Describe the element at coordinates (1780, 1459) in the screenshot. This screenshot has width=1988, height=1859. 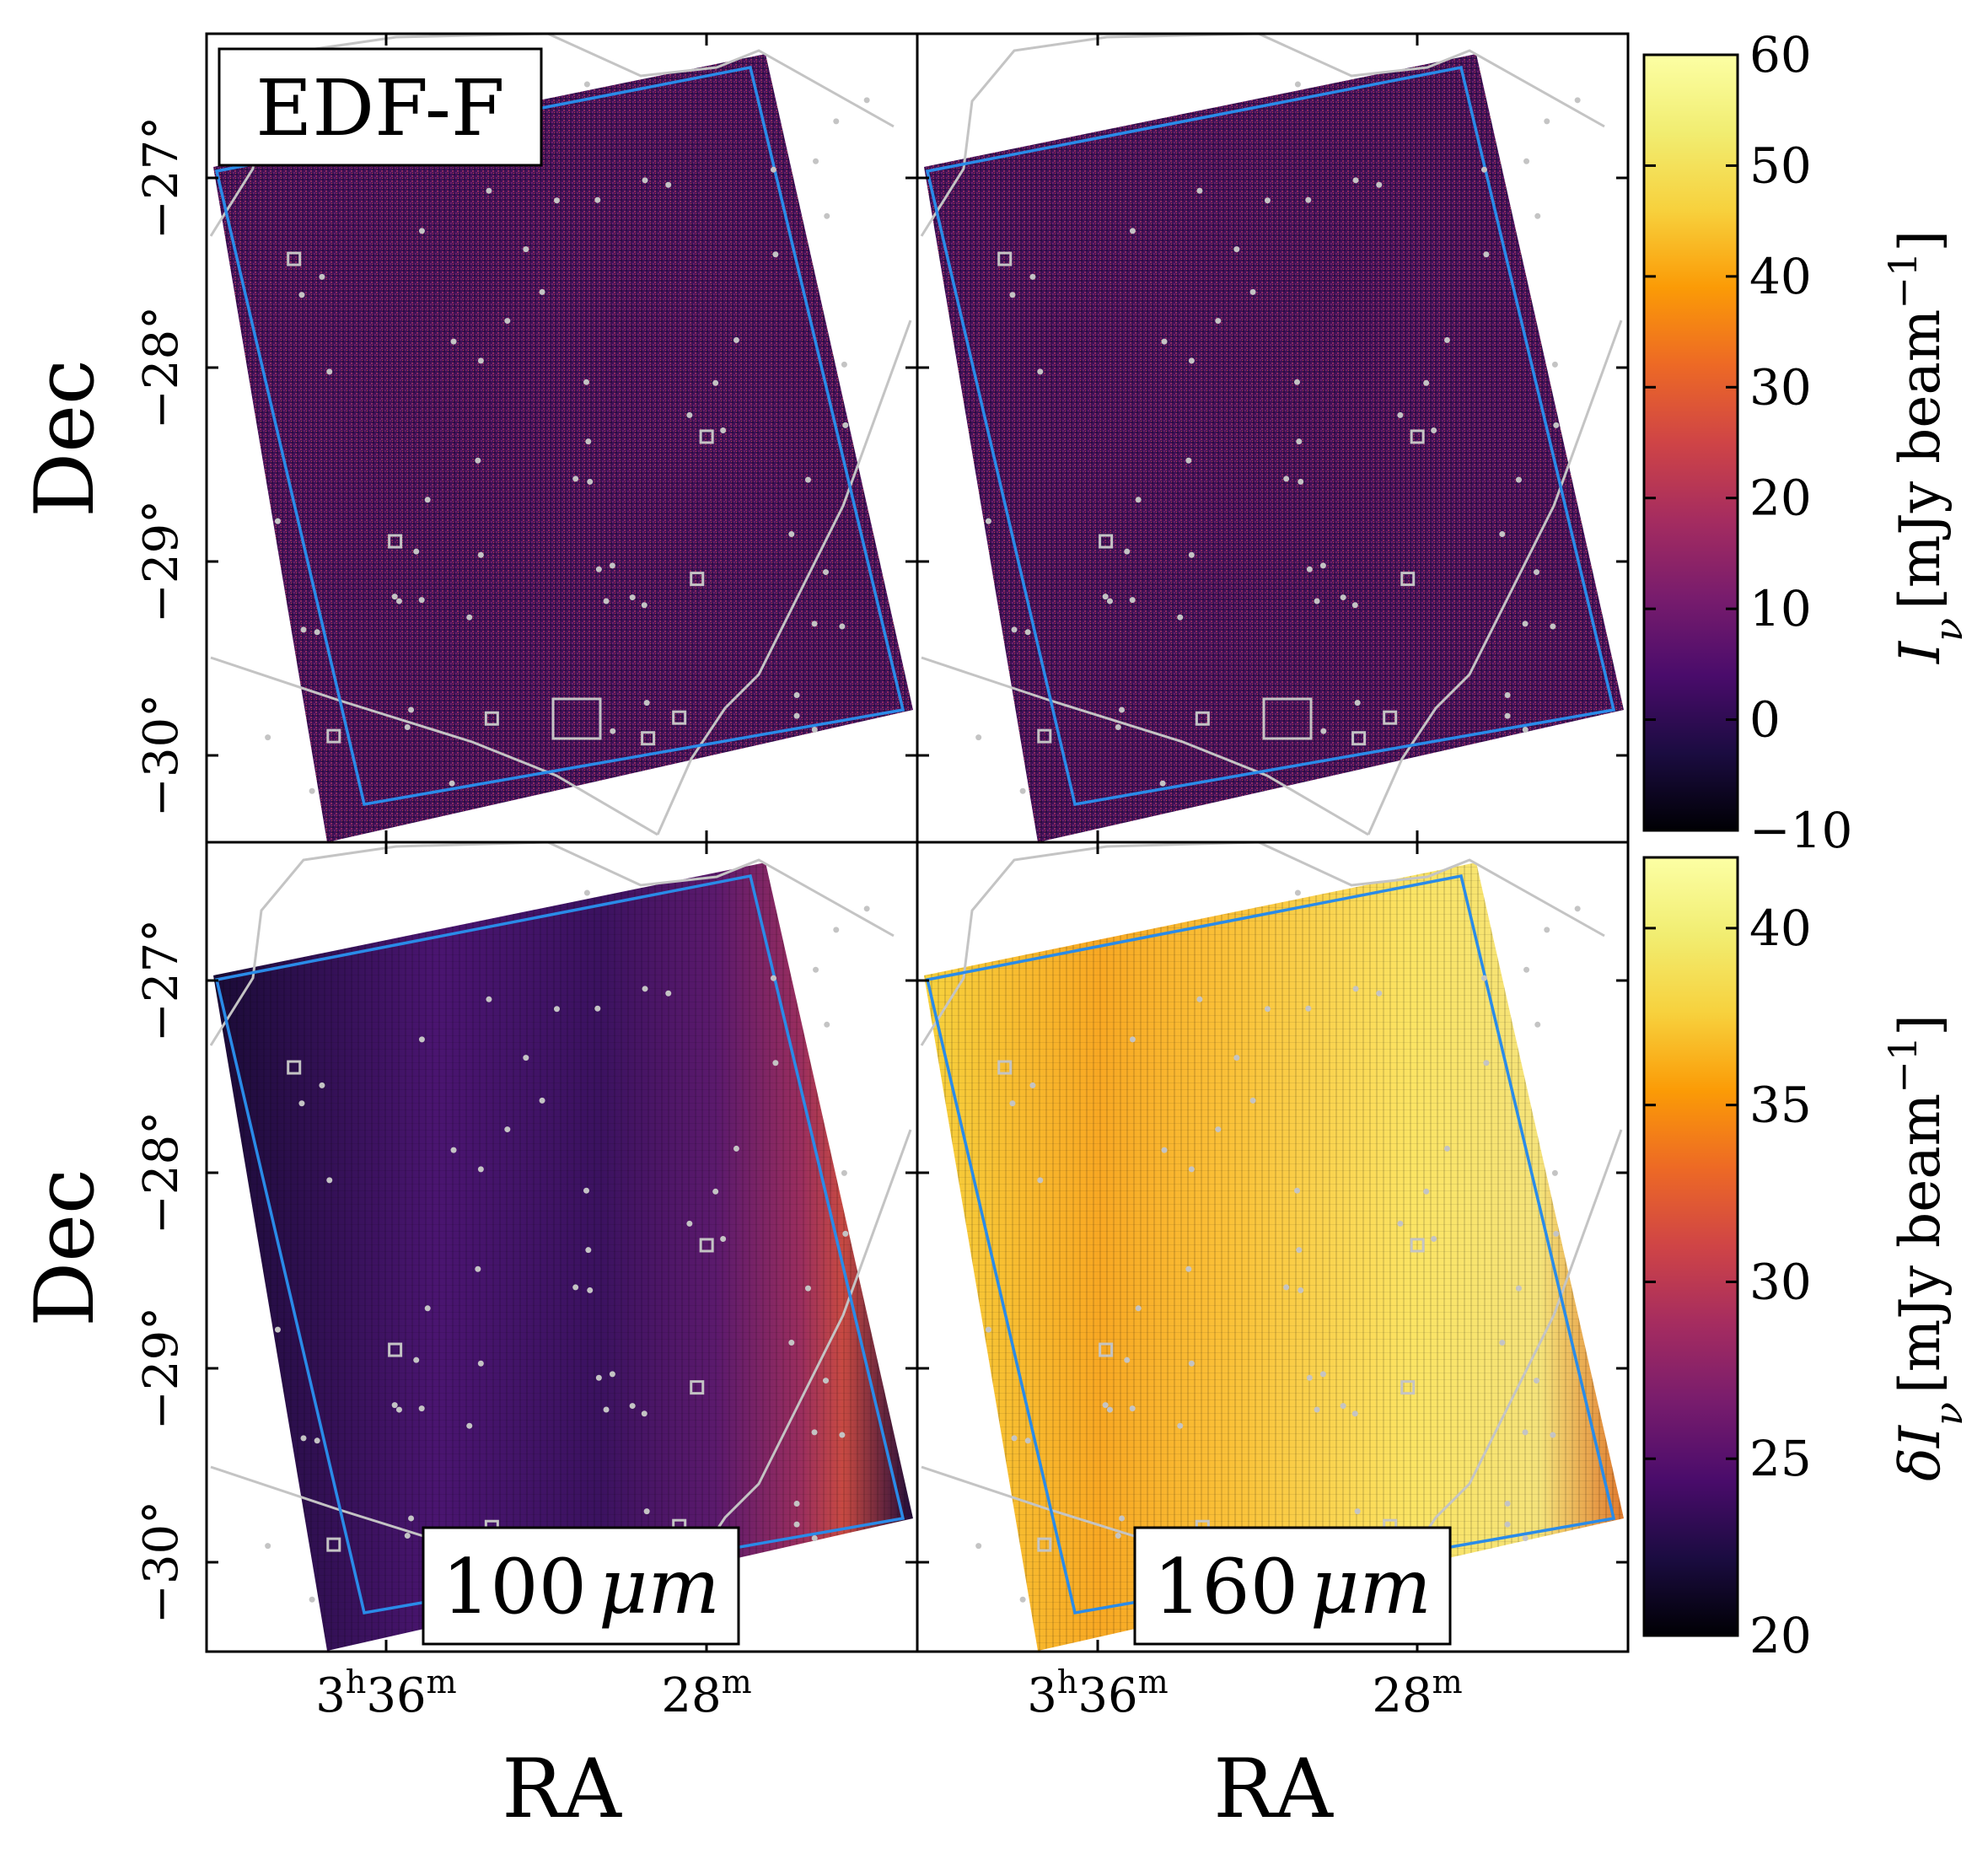
I see `colorbar-tick-label: 25` at that location.